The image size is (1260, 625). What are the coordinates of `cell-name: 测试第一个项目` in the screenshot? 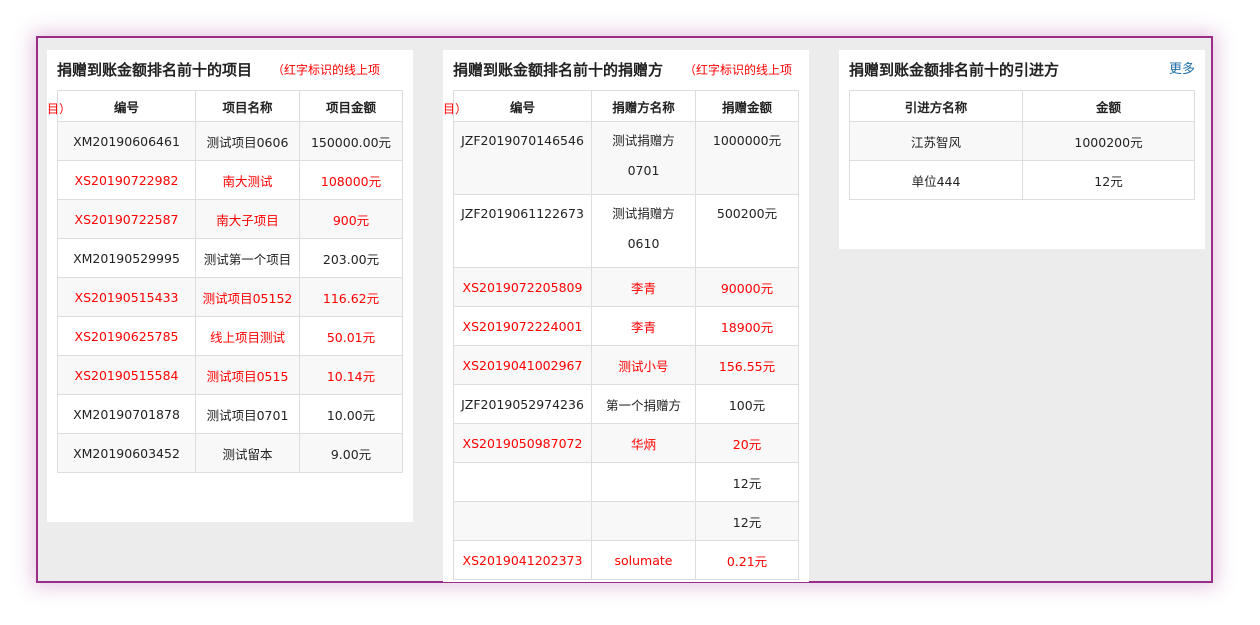 It's located at (247, 258).